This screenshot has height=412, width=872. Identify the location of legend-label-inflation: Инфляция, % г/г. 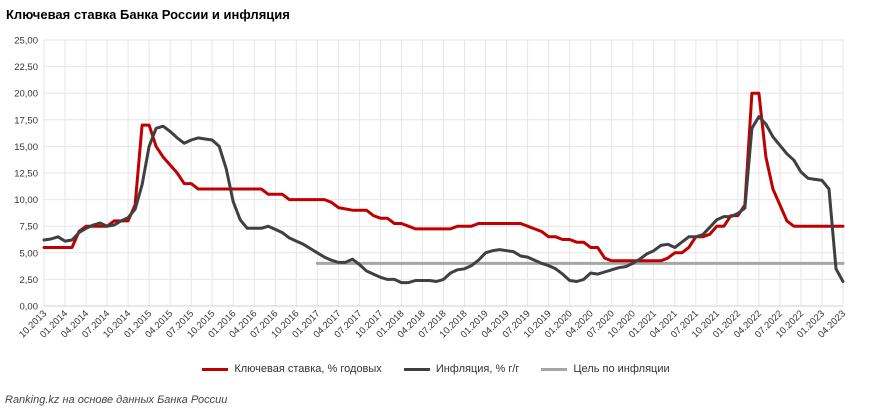
(477, 369).